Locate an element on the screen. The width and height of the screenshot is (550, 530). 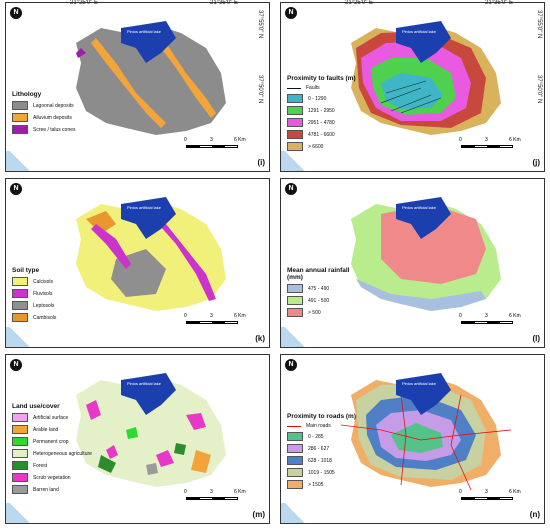
panel-label: (n) is located at coordinates (534, 514).